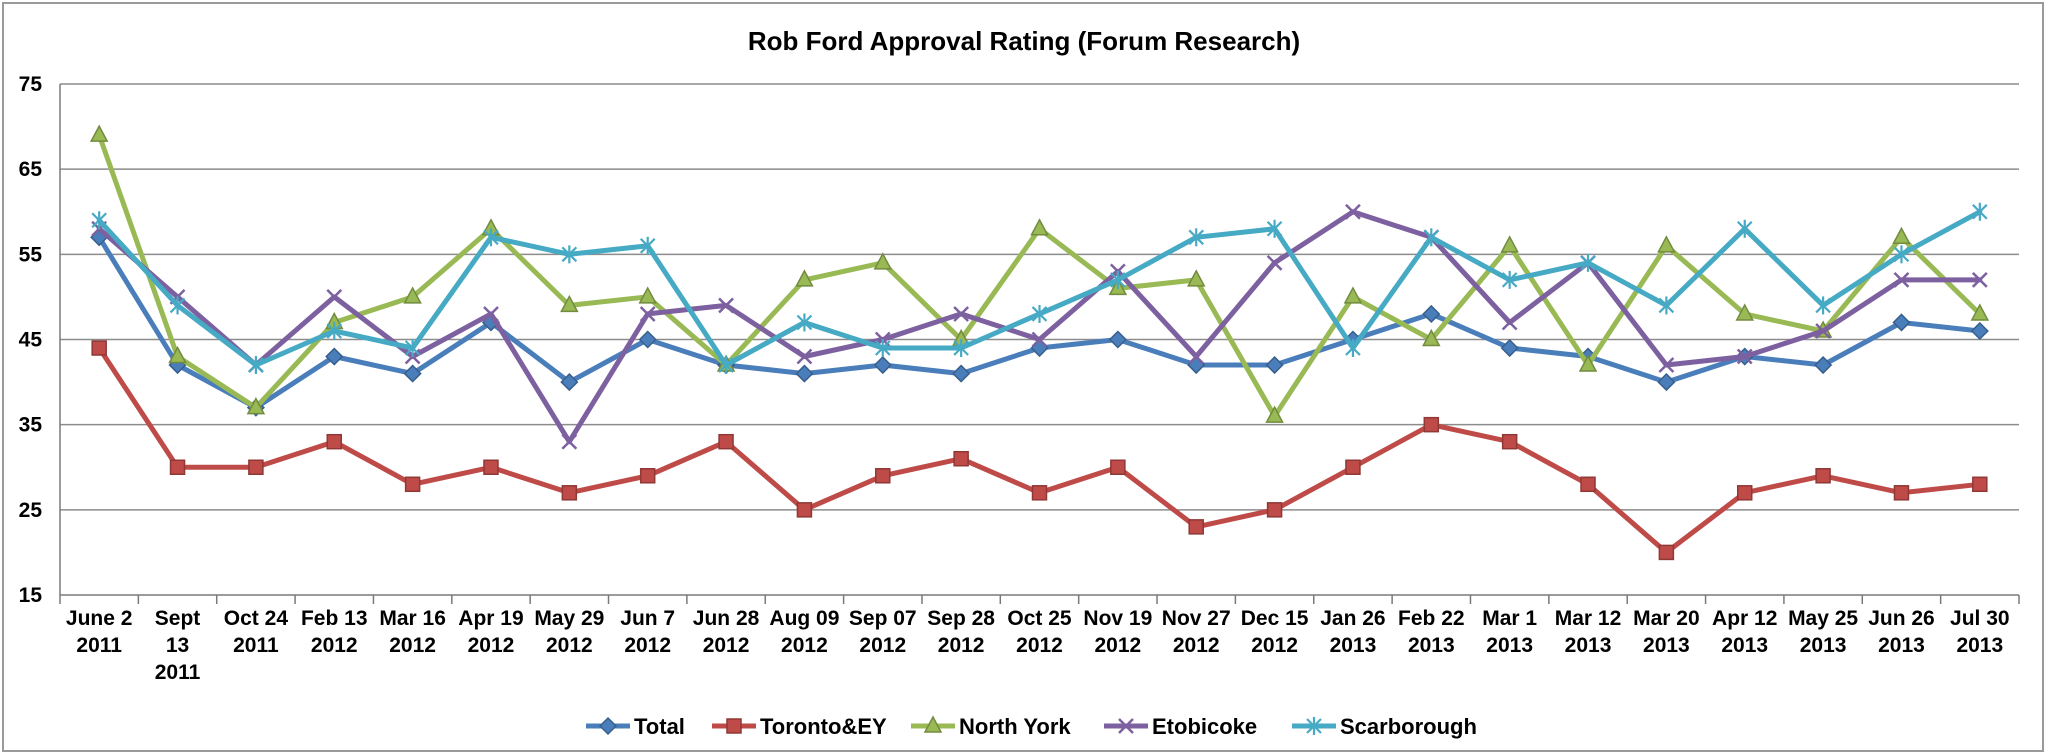 This screenshot has height=756, width=2048. What do you see at coordinates (1901, 618) in the screenshot?
I see `x-tick-label-line: Jun 26` at bounding box center [1901, 618].